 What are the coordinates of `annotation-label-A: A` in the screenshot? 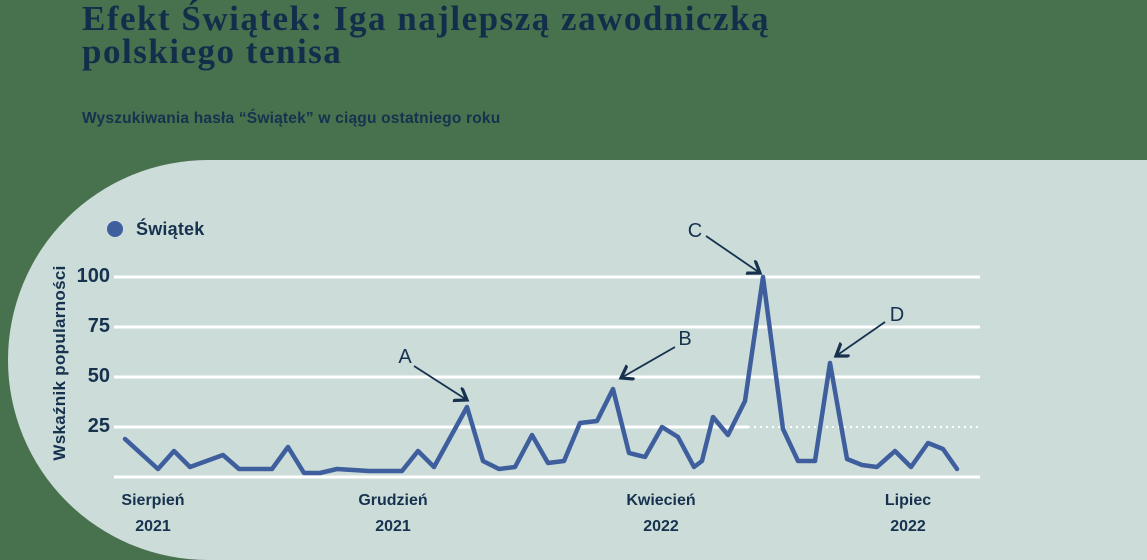 It's located at (405, 357).